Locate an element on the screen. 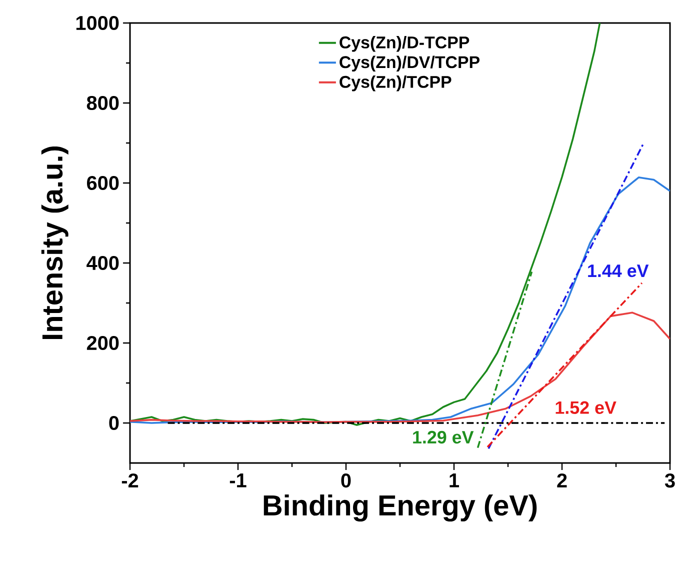 Image resolution: width=684 pixels, height=565 pixels. y-tick-label: 0 is located at coordinates (114, 423).